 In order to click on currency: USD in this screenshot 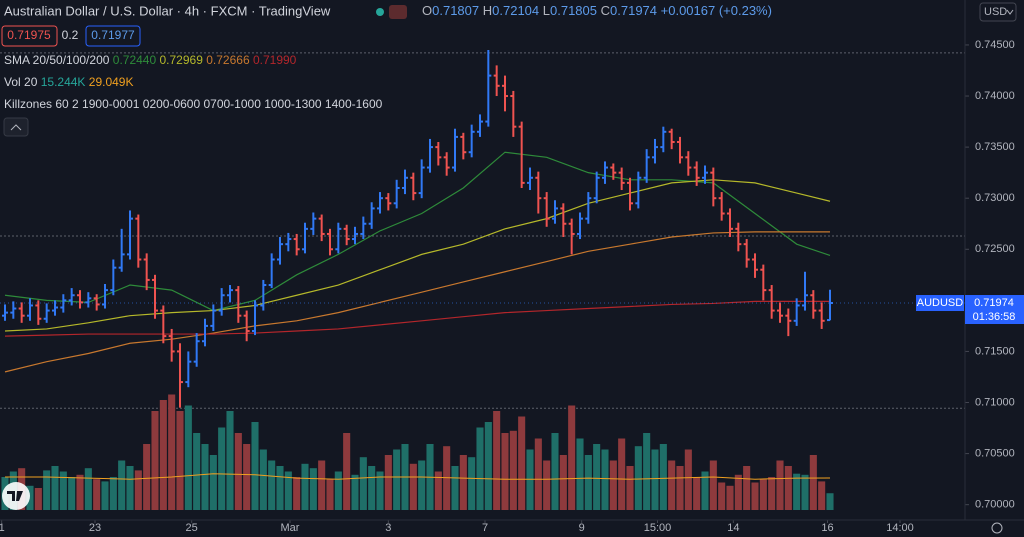, I will do `click(995, 12)`.